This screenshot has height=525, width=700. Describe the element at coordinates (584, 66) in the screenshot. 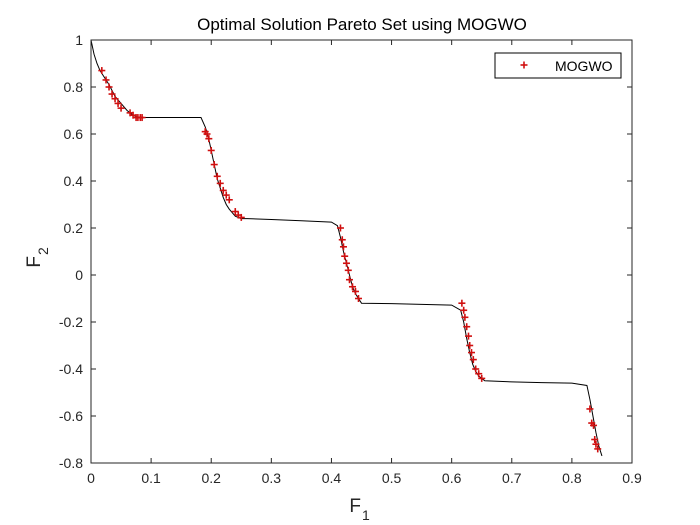

I see `legend-label-mogwo: MOGWO` at that location.